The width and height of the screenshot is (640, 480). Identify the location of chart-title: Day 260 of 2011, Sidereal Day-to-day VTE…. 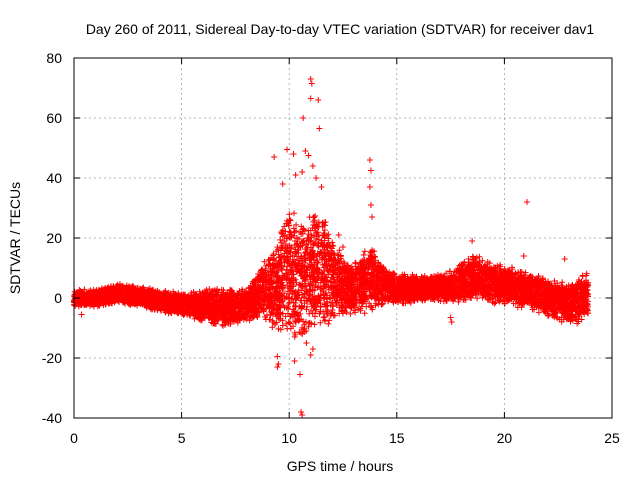
(340, 29).